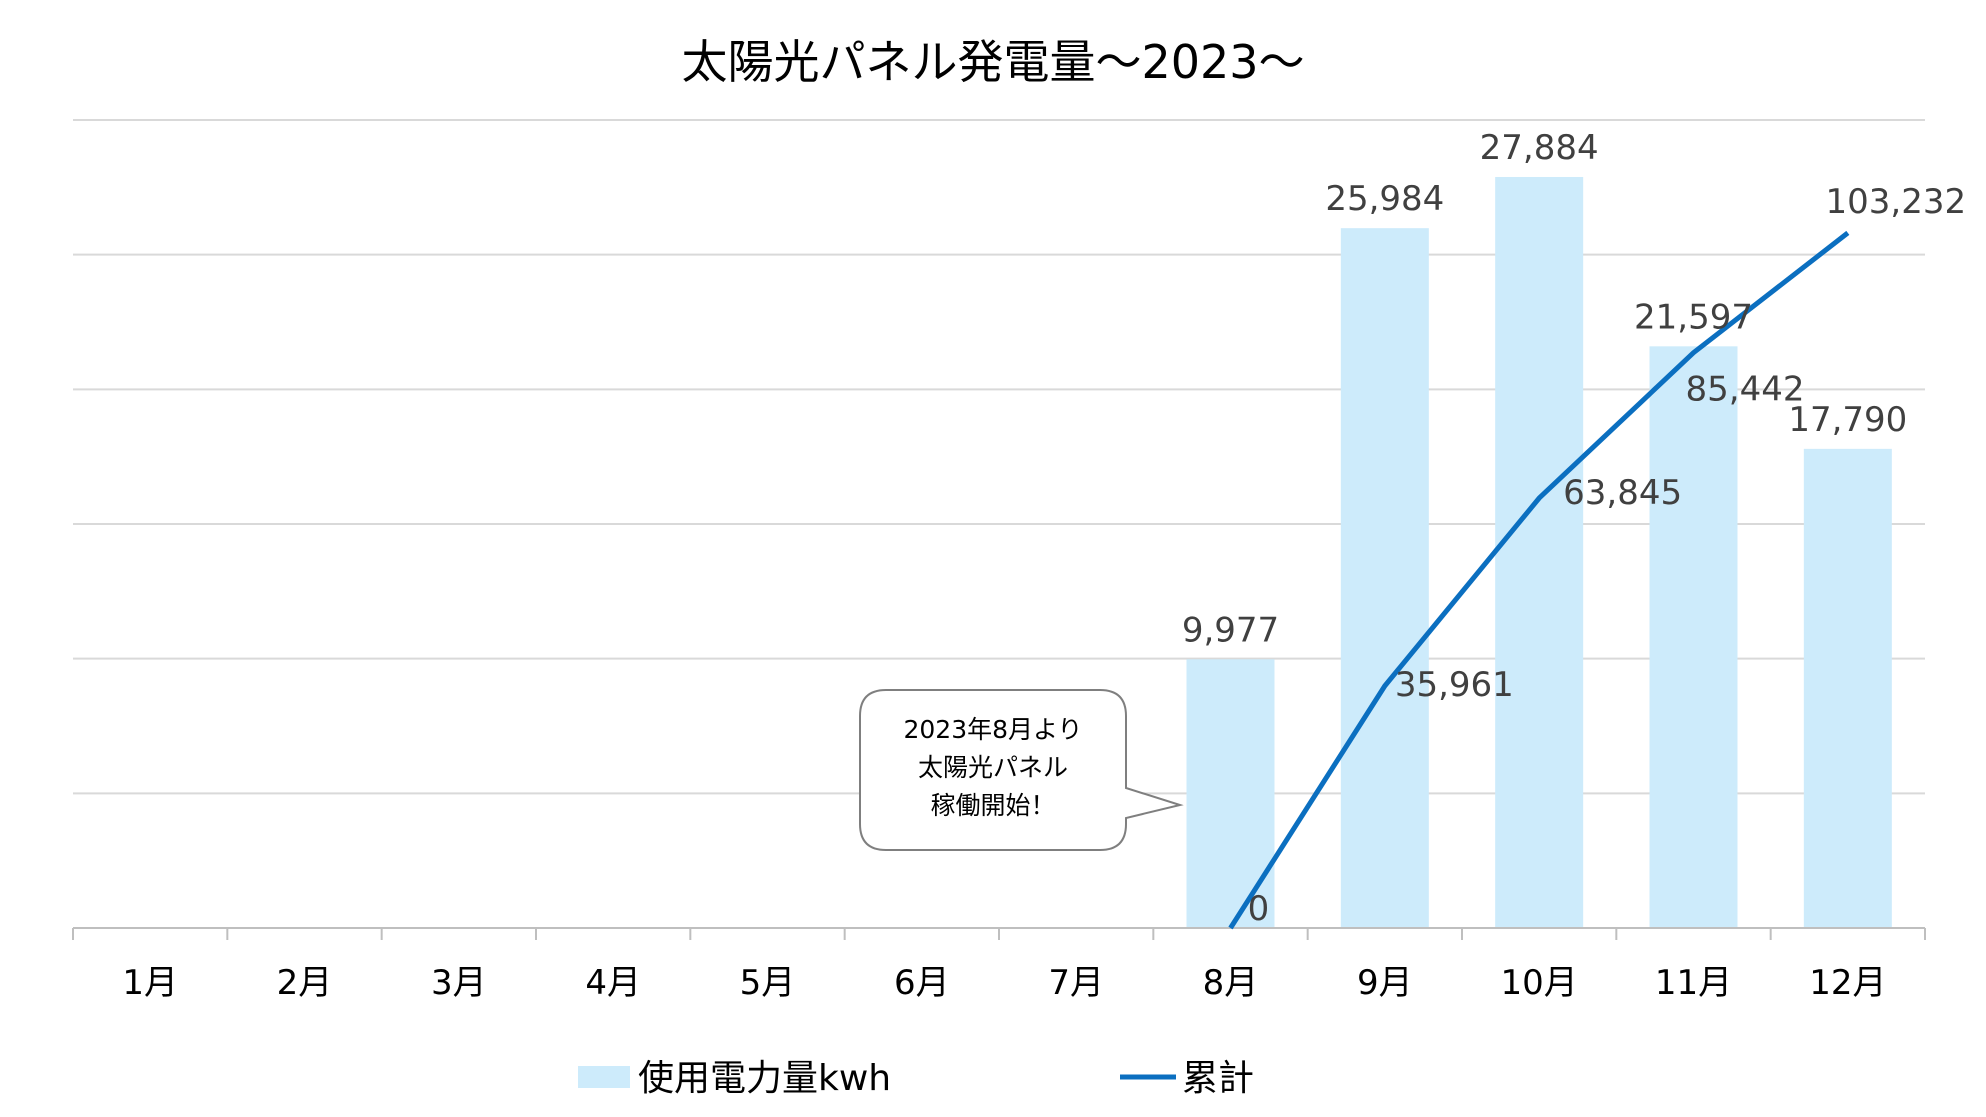 This screenshot has height=1117, width=1986. What do you see at coordinates (150, 983) in the screenshot?
I see `x-tick-label: 1月` at bounding box center [150, 983].